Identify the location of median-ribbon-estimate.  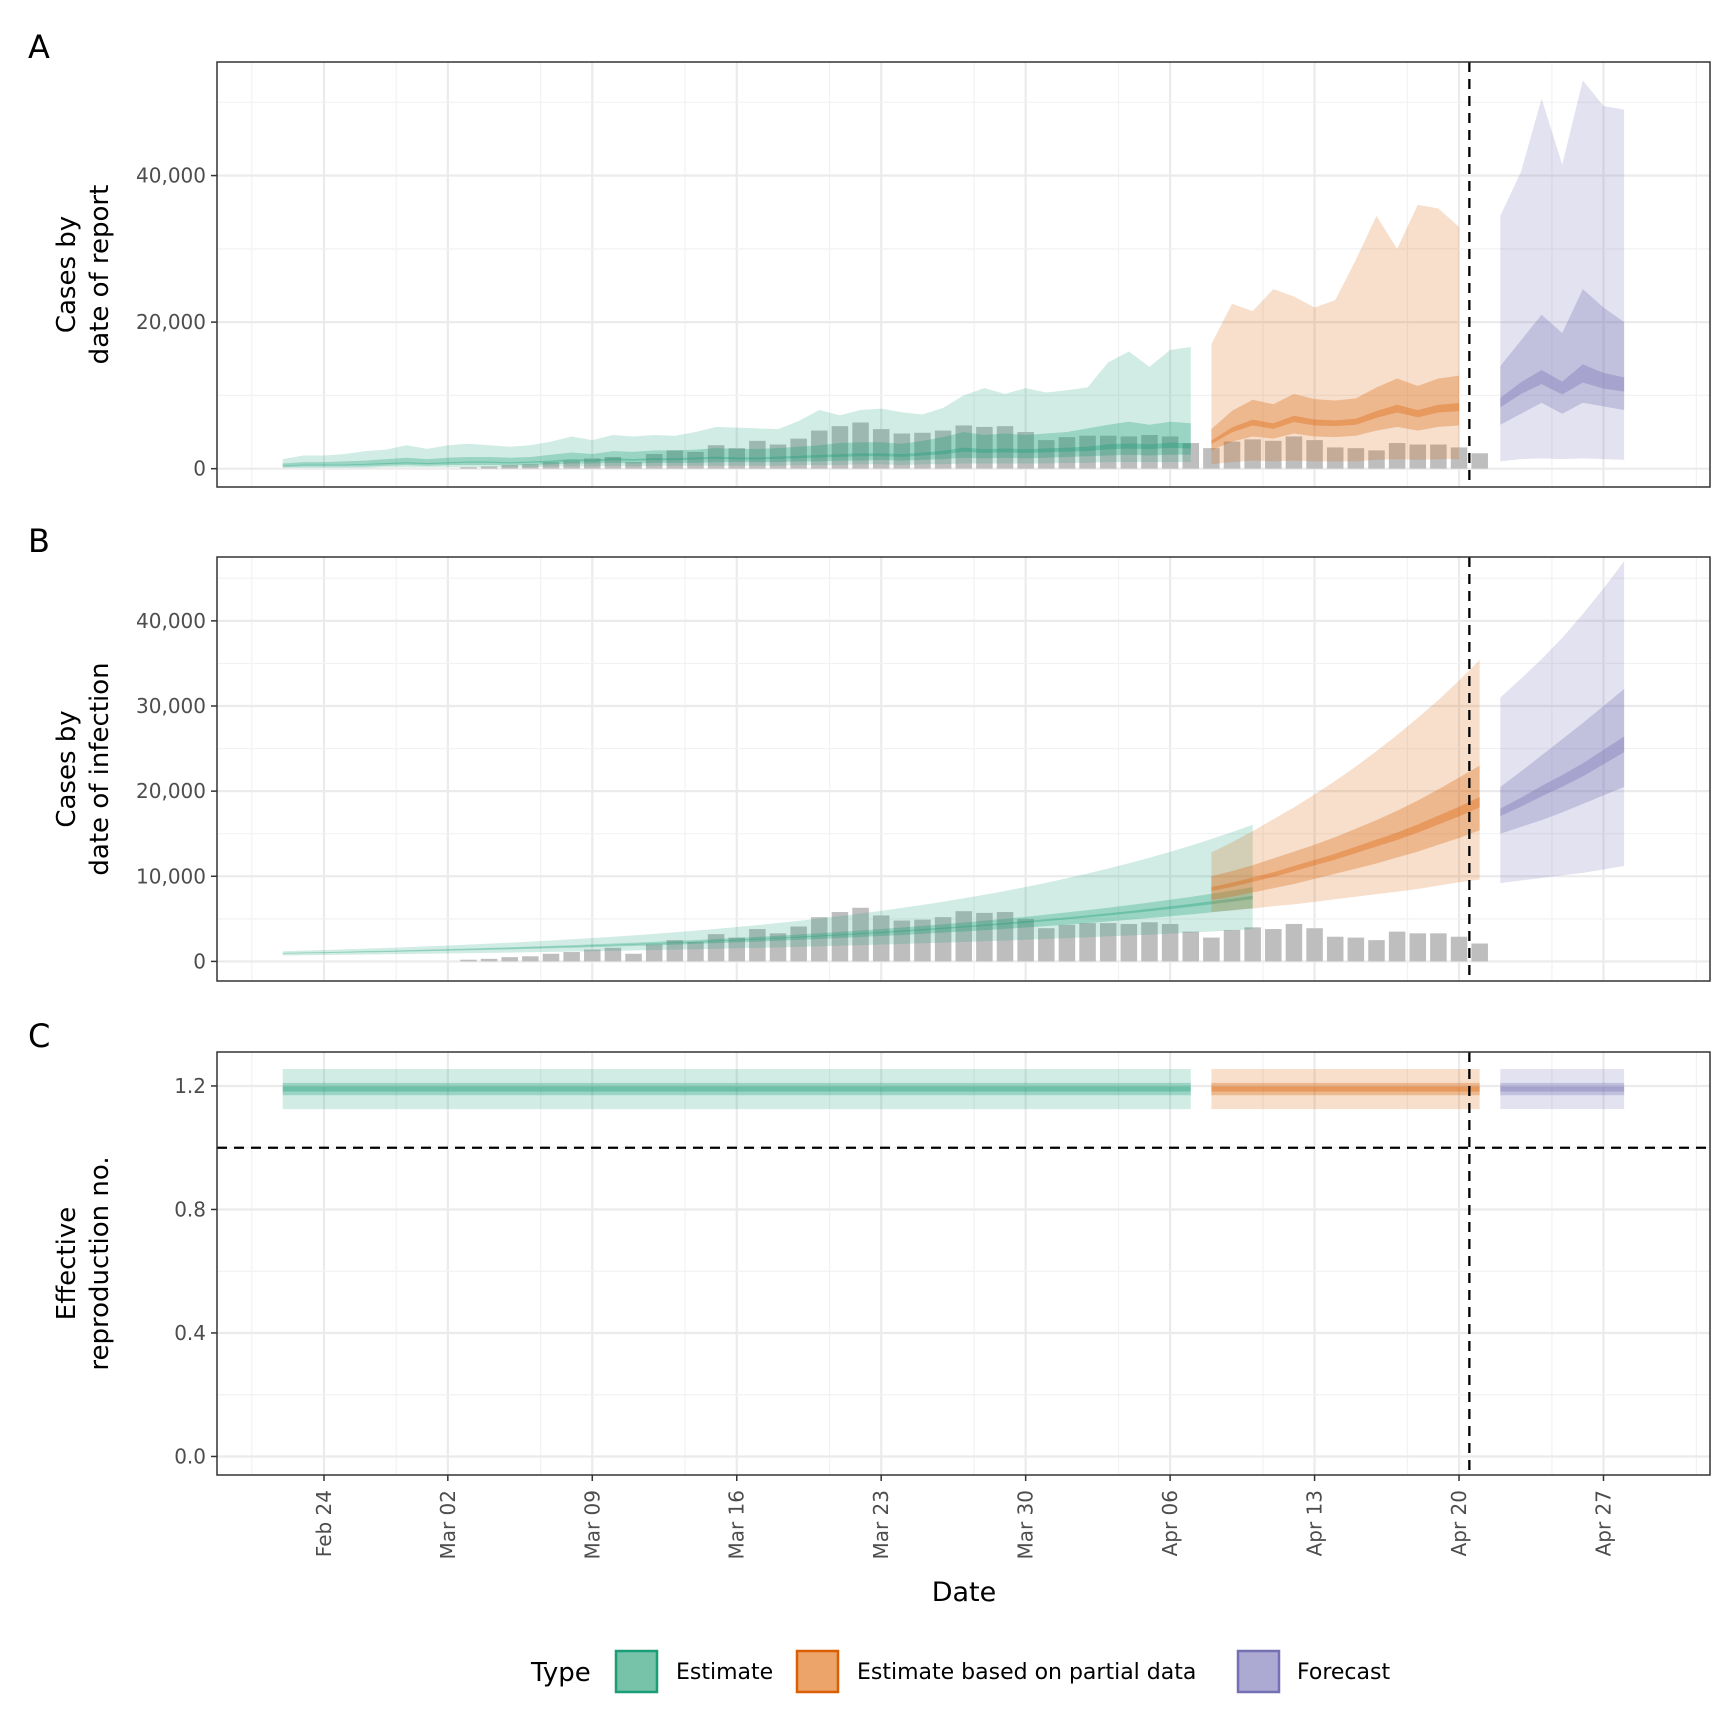
(736, 454).